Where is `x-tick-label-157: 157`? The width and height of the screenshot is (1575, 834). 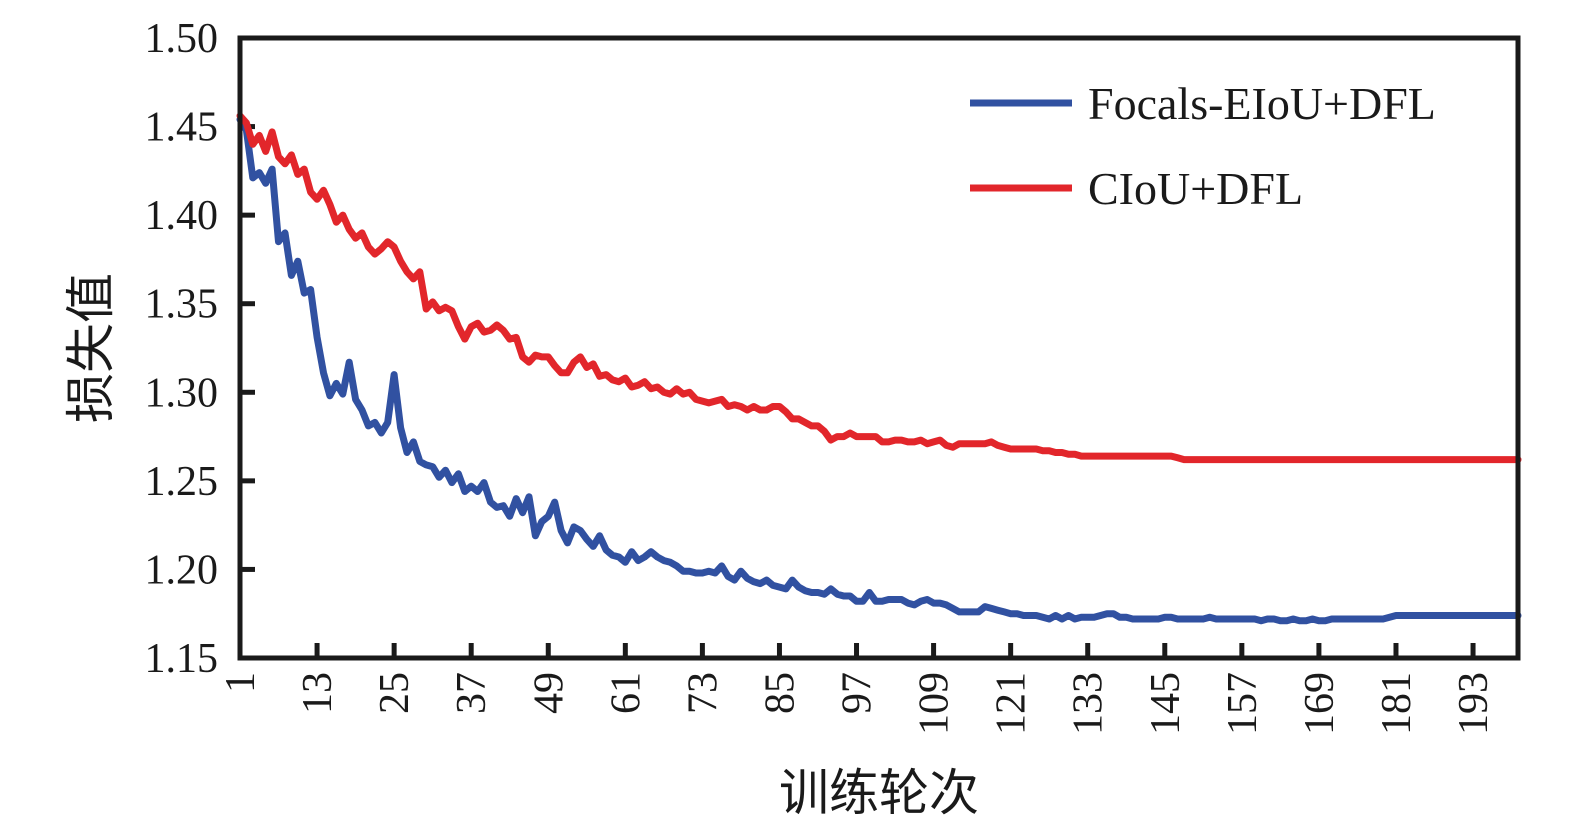
x-tick-label-157: 157 is located at coordinates (1243, 703).